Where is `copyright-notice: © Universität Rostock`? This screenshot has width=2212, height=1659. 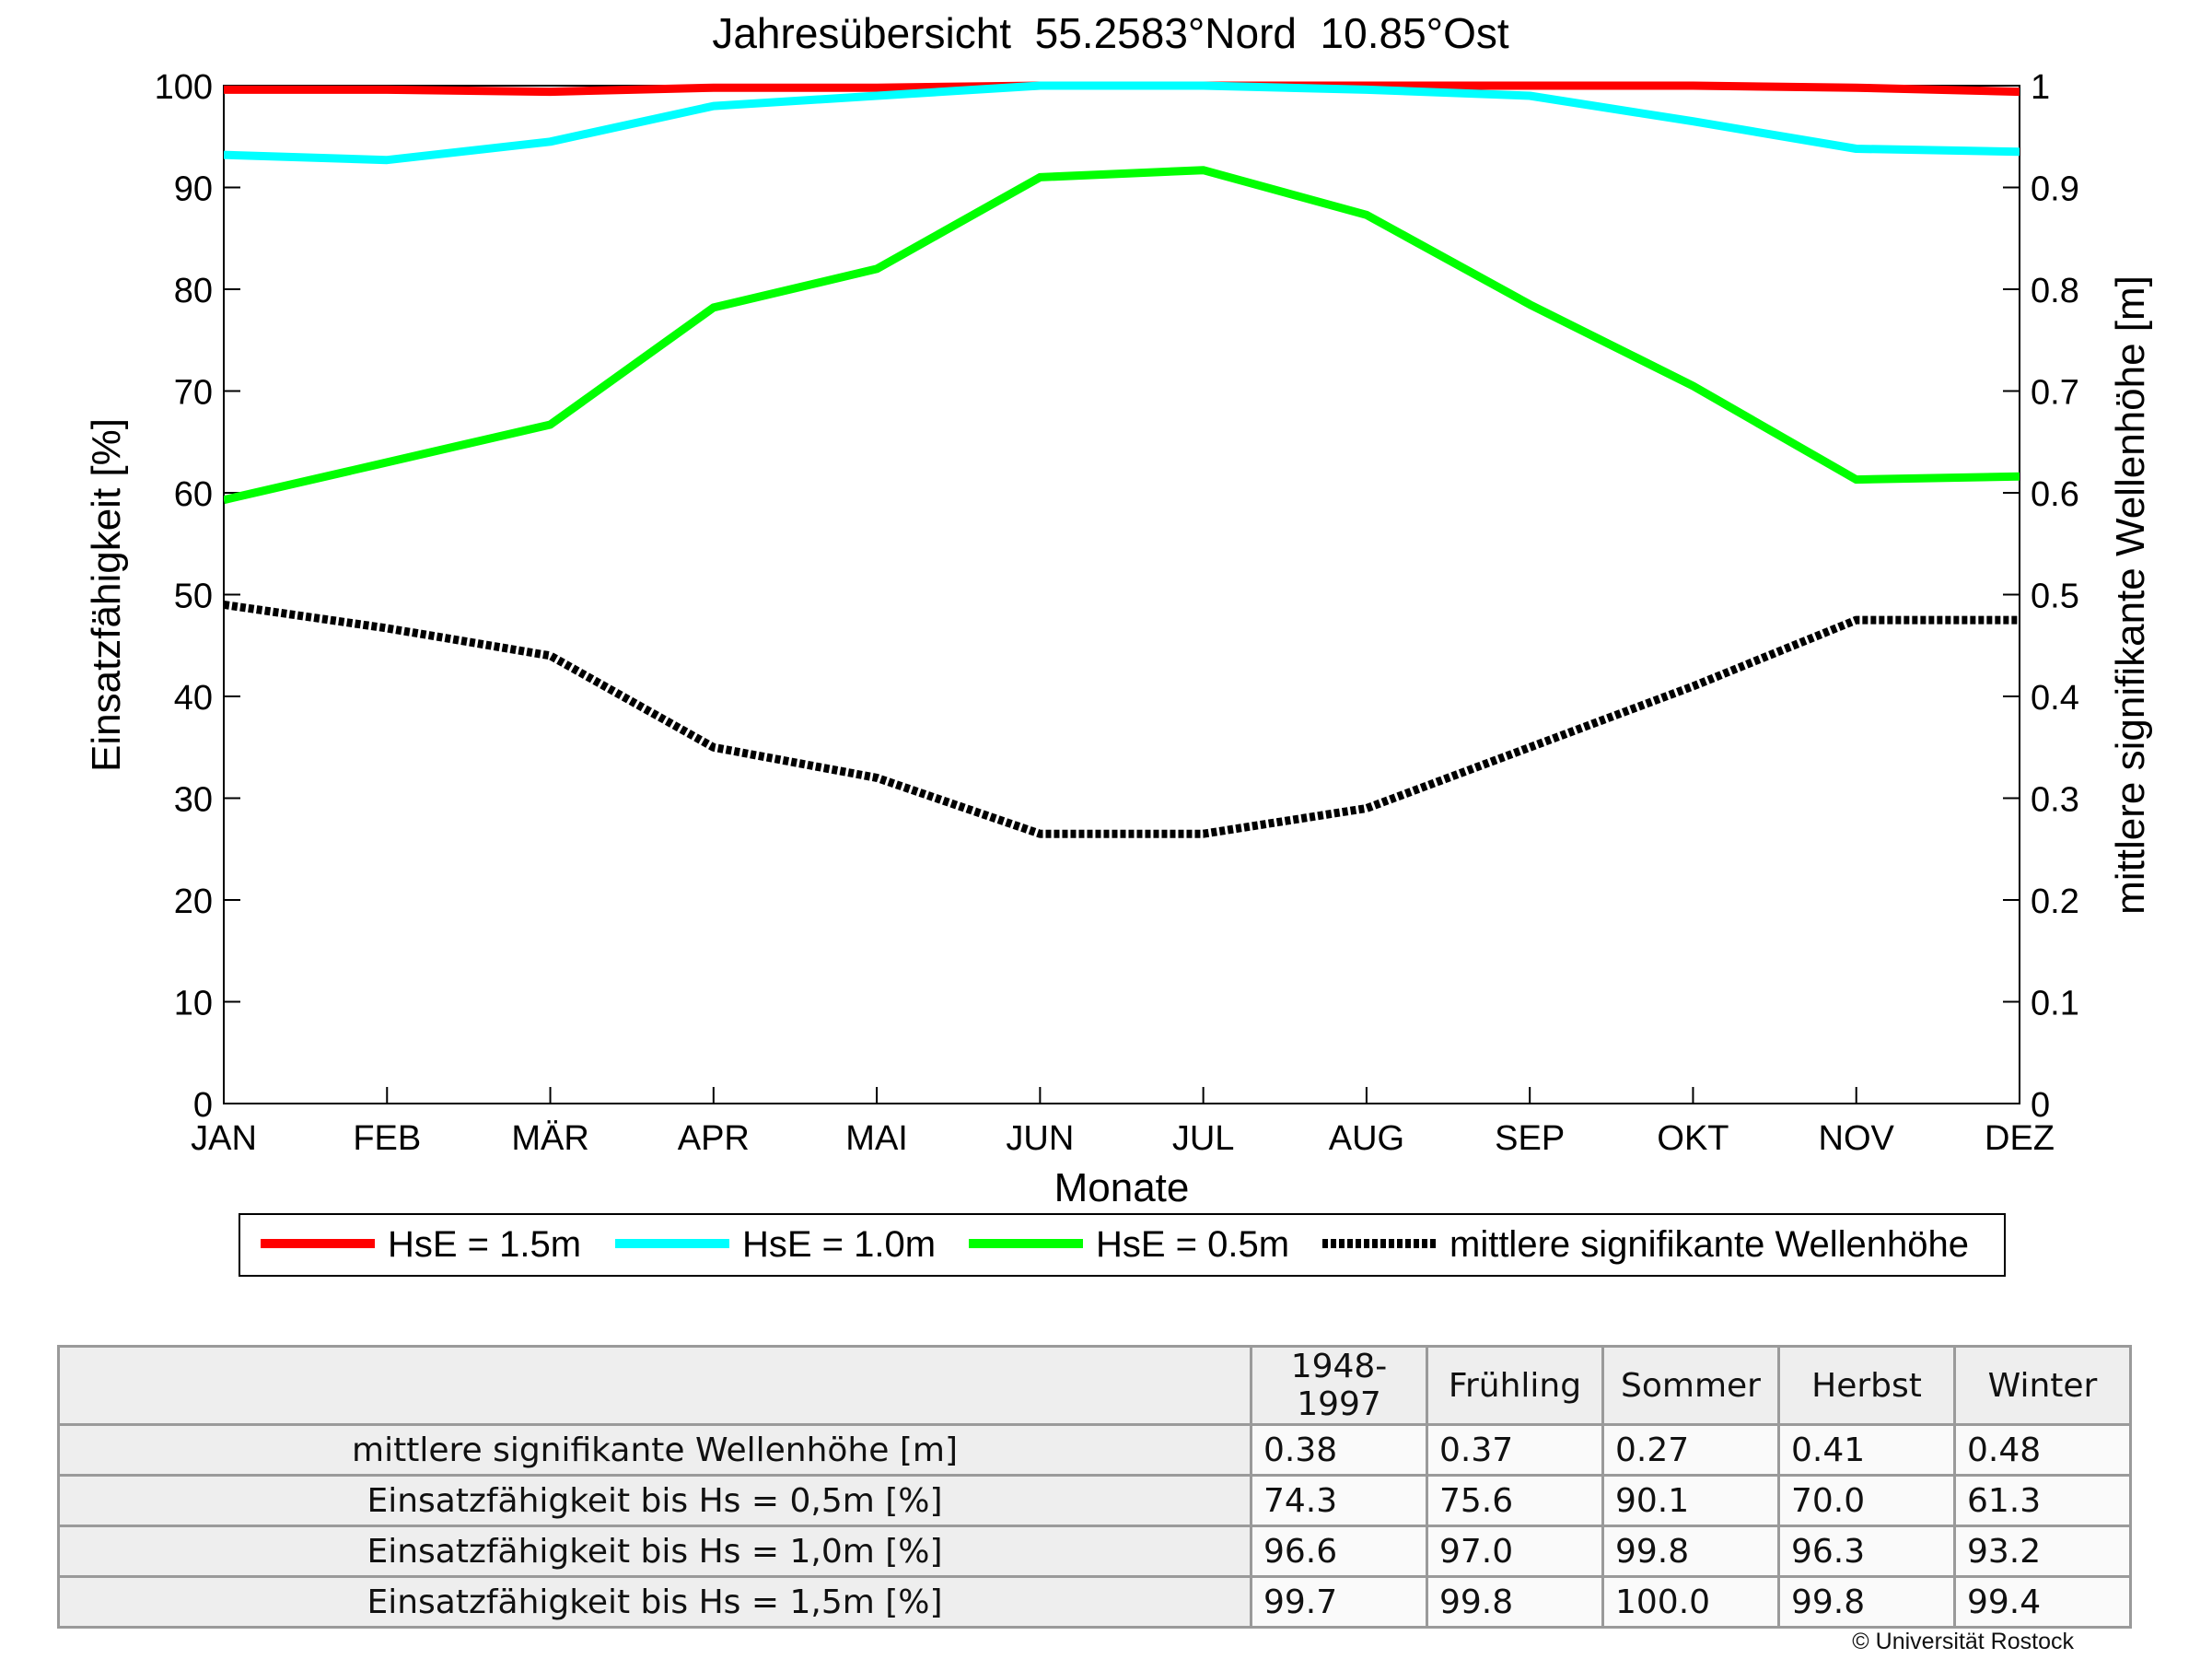
copyright-notice: © Universität Rostock is located at coordinates (1963, 1641).